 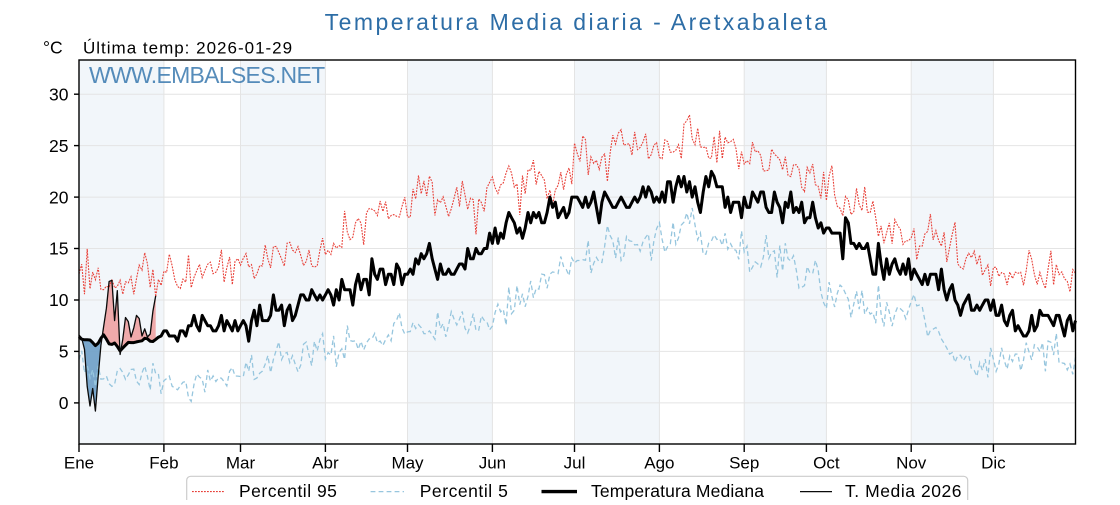 What do you see at coordinates (492, 463) in the screenshot?
I see `svg-text: Jun` at bounding box center [492, 463].